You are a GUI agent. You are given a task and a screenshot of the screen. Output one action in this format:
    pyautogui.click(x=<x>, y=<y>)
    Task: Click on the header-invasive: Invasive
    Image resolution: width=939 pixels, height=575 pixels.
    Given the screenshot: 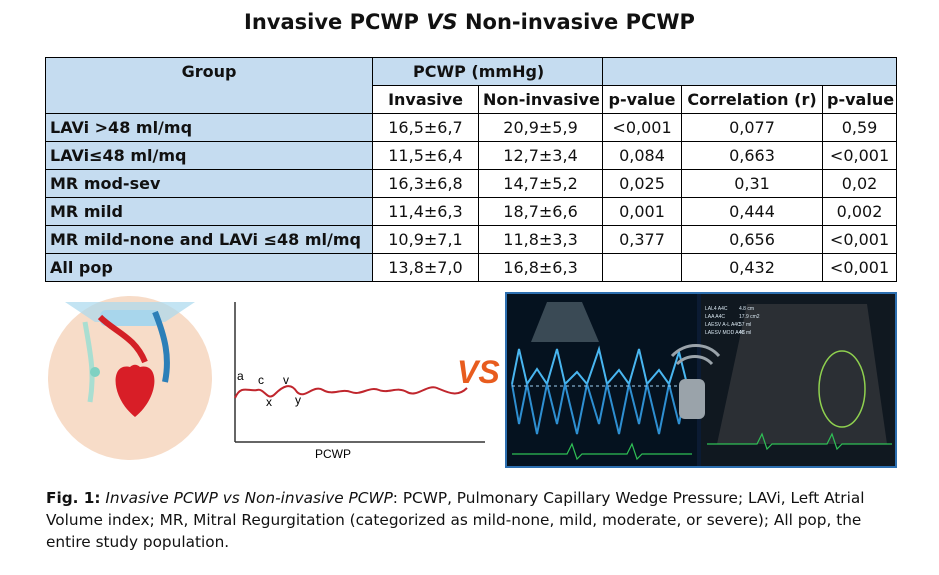 What is the action you would take?
    pyautogui.click(x=425, y=99)
    